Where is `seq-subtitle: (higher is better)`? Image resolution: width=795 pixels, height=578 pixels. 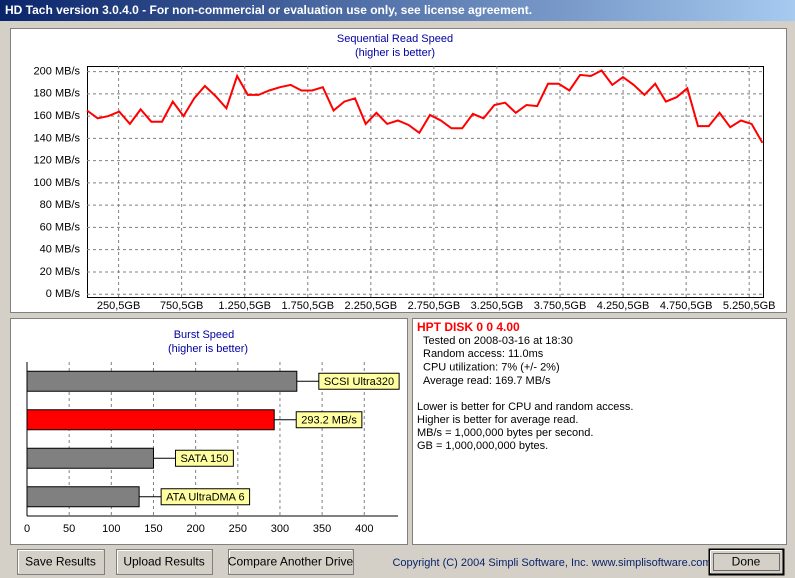 seq-subtitle: (higher is better) is located at coordinates (395, 53).